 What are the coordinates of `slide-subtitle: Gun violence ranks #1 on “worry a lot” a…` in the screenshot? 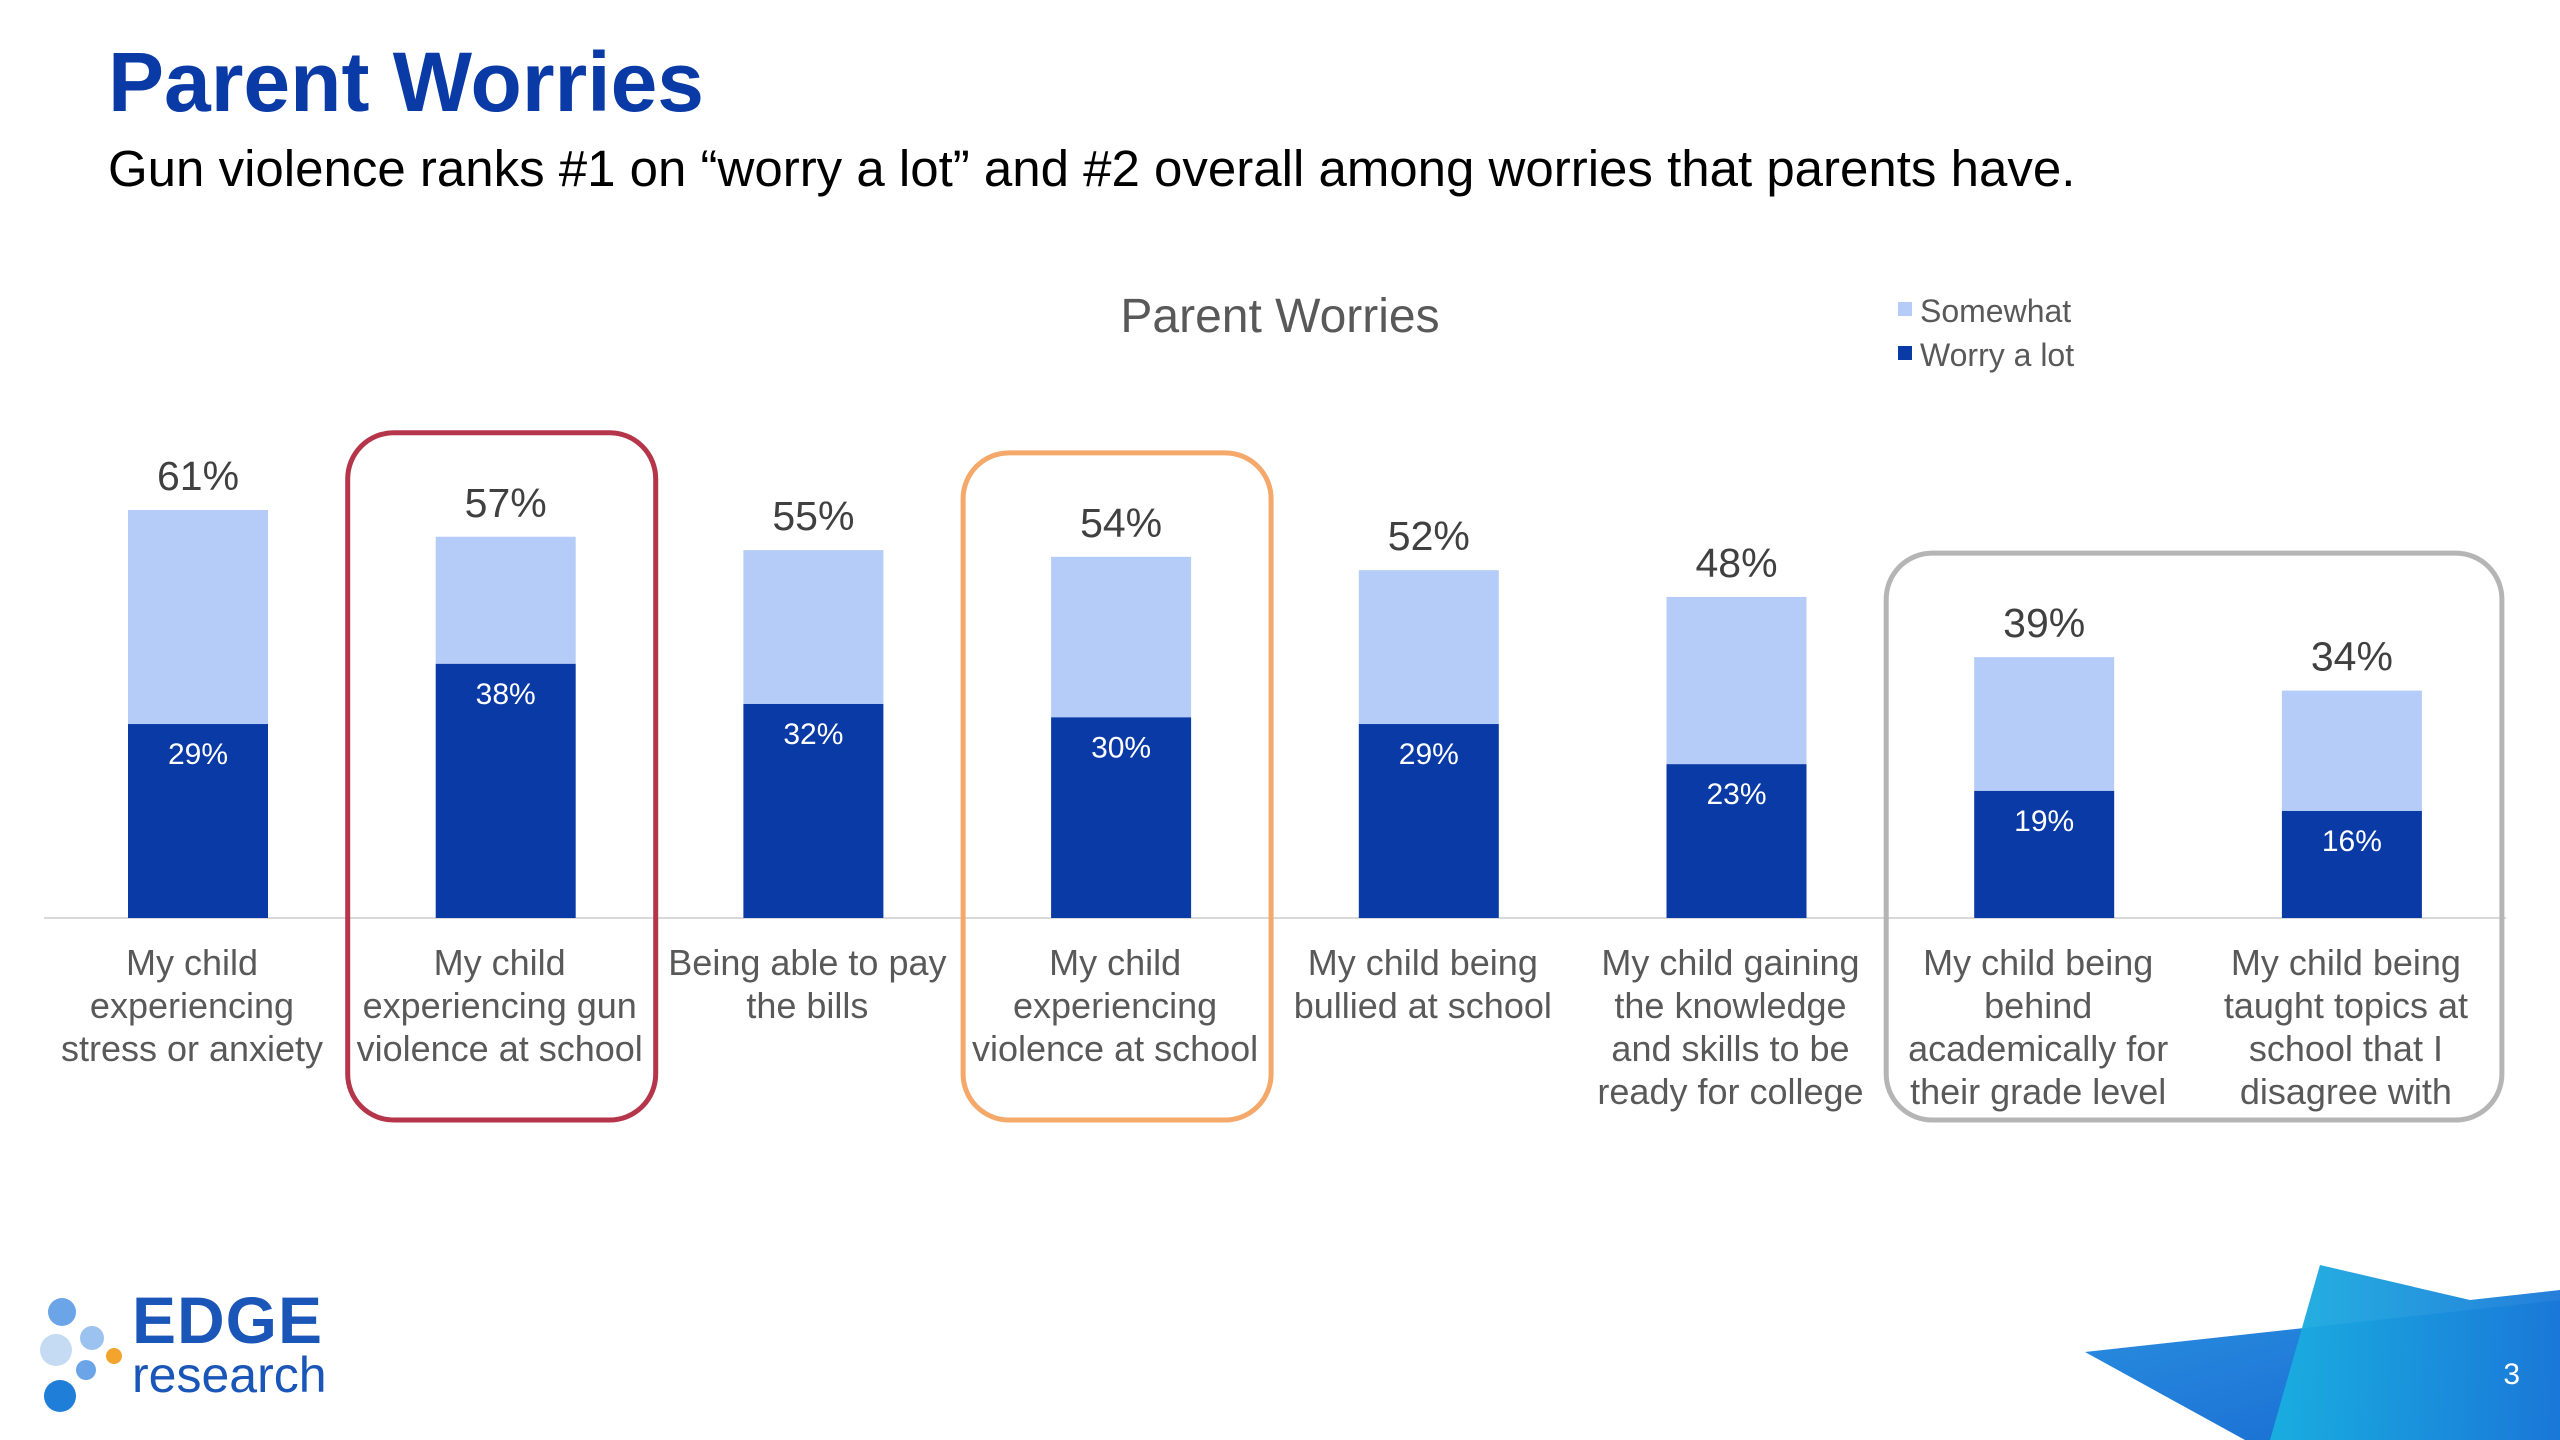 It's located at (1092, 168).